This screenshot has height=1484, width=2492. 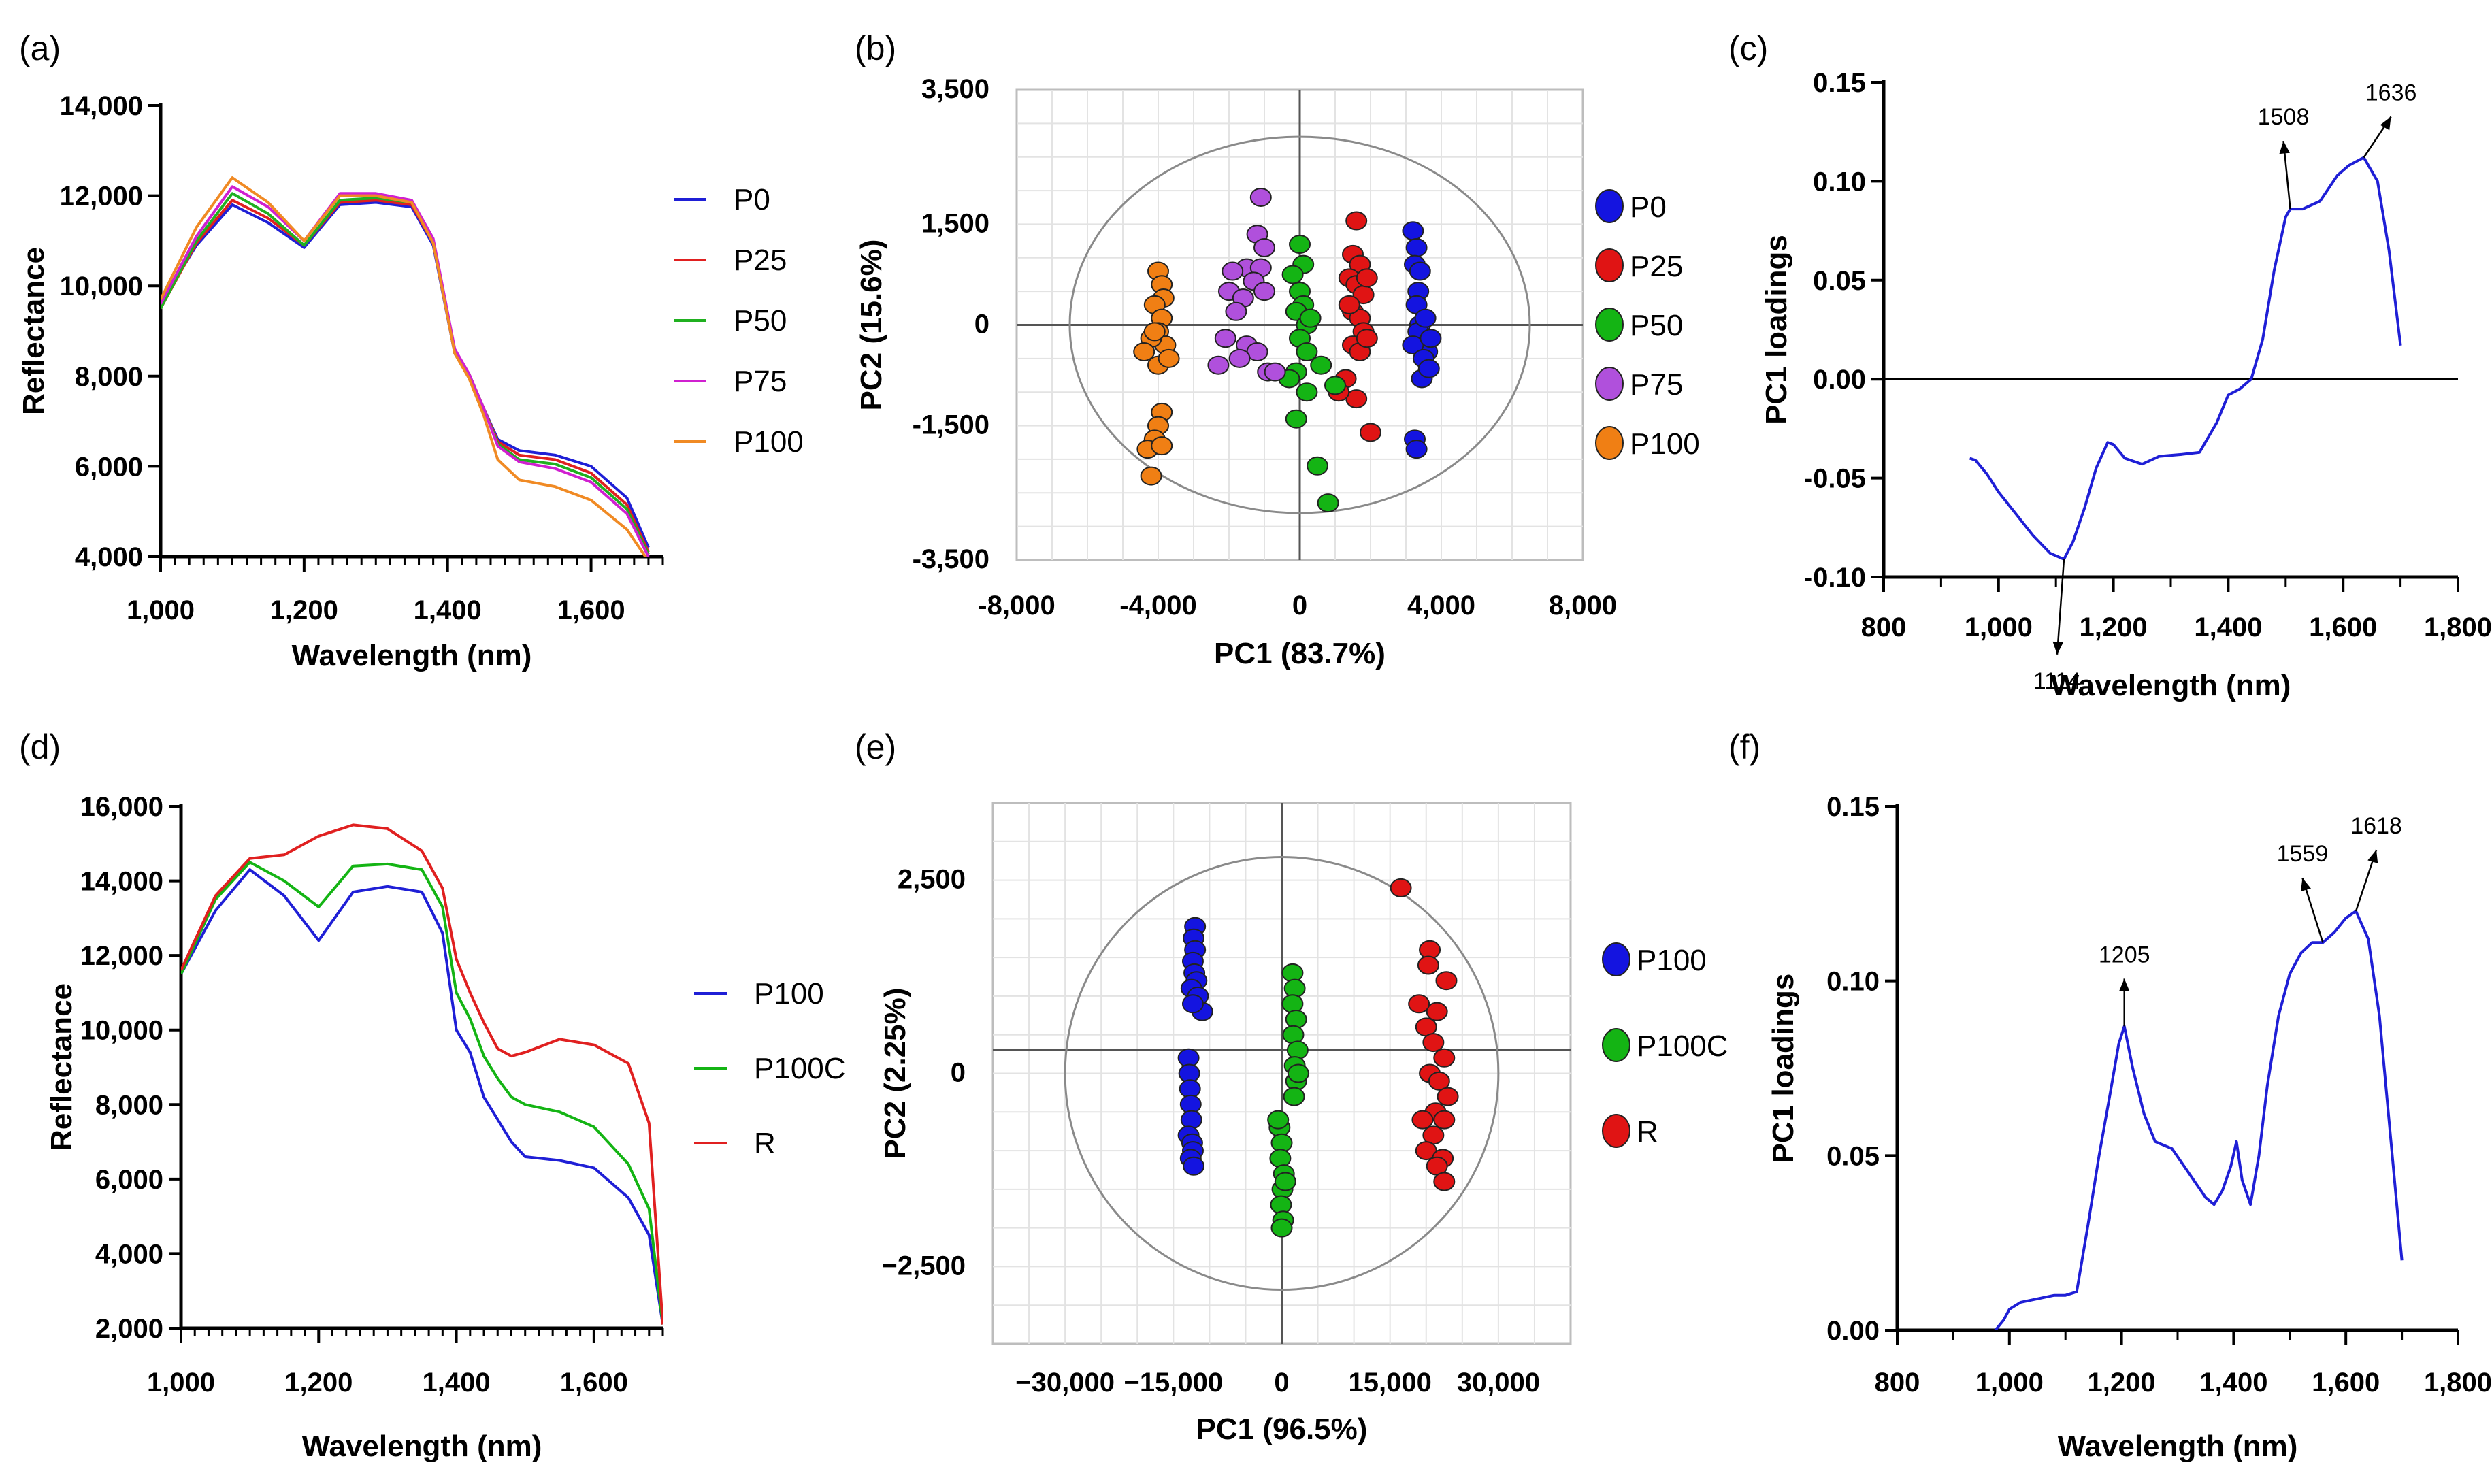 What do you see at coordinates (1609, 443) in the screenshot?
I see `legend-swatch-p100` at bounding box center [1609, 443].